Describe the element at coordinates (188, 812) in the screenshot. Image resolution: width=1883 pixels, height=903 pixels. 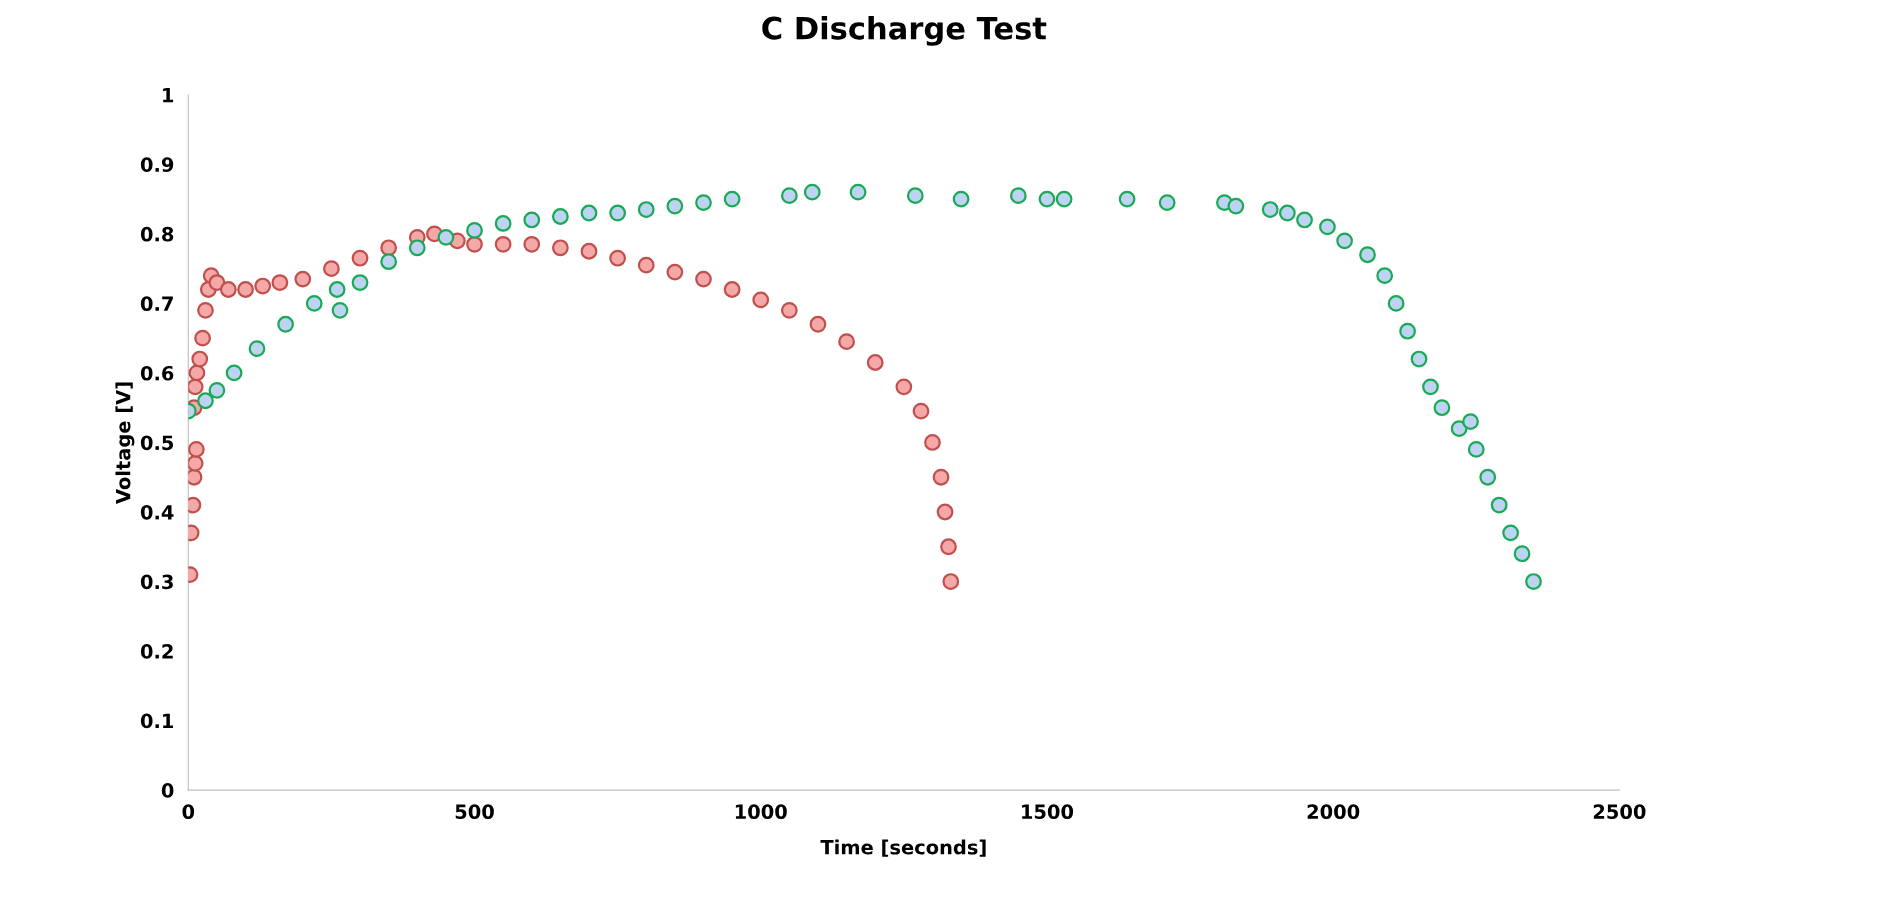
I see `x-tick-label: 0` at that location.